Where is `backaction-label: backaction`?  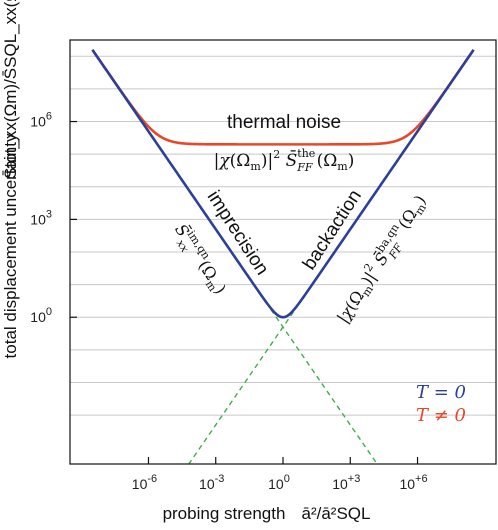 backaction-label: backaction is located at coordinates (332, 230).